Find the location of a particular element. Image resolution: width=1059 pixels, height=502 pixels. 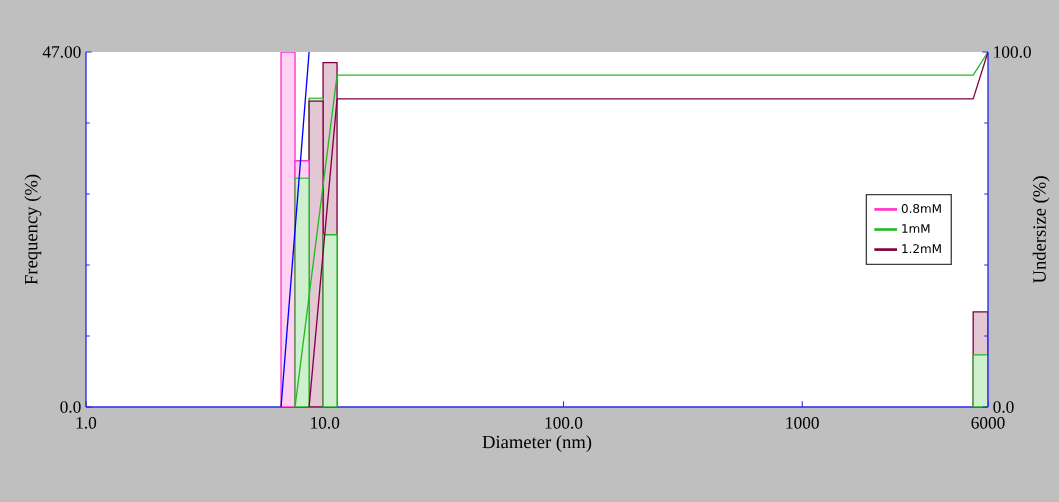

x-tick-label: 1.0 is located at coordinates (86, 423).